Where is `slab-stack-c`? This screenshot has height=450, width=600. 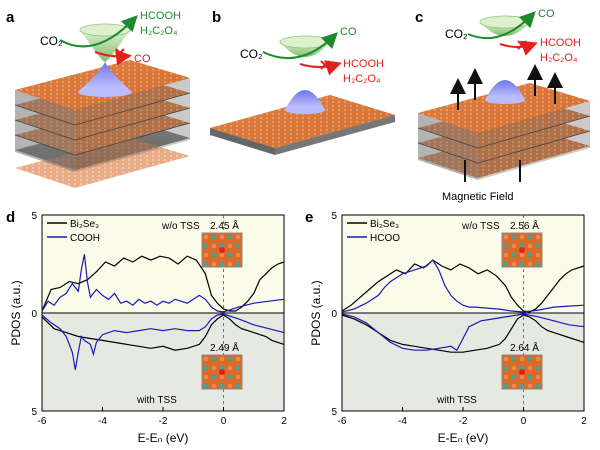
slab-stack-c is located at coordinates (504, 131).